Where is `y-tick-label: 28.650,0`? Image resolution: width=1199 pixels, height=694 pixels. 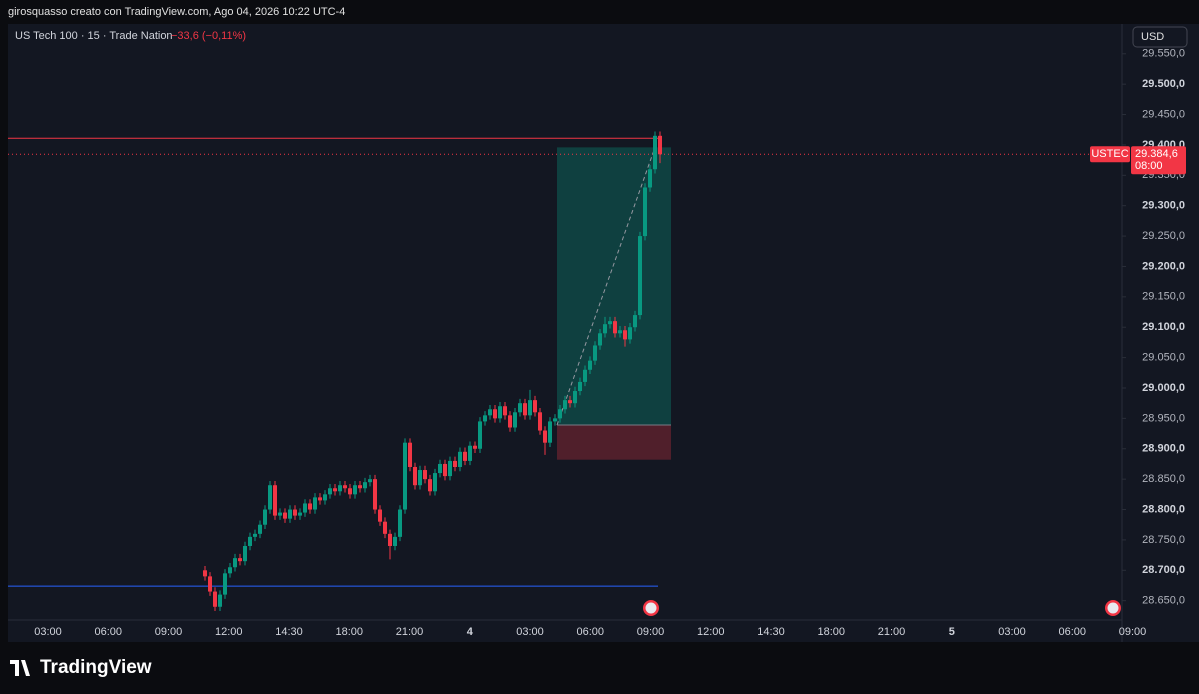 y-tick-label: 28.650,0 is located at coordinates (1163, 601).